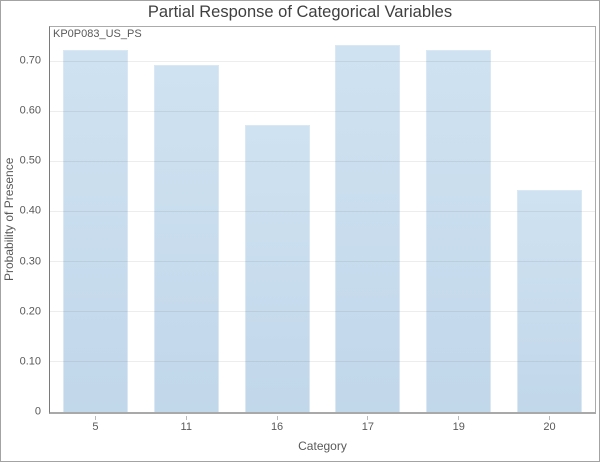 Image resolution: width=600 pixels, height=462 pixels. I want to click on y-tick-label: 0.50, so click(30, 160).